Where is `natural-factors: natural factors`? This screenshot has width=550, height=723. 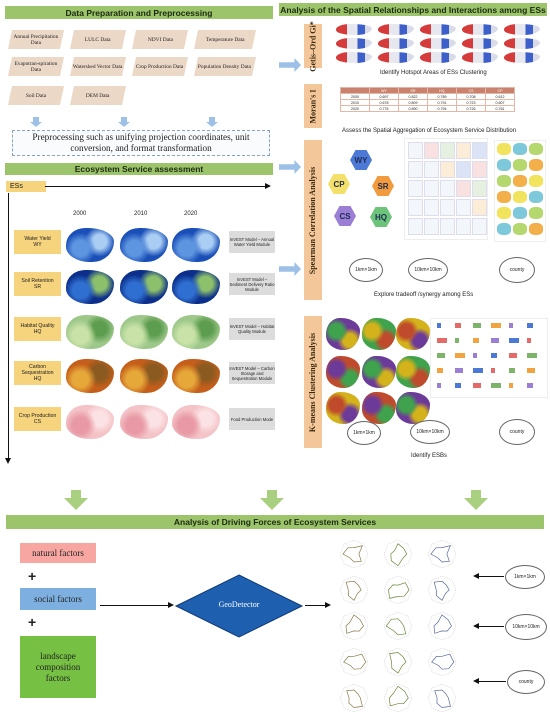
natural-factors: natural factors is located at coordinates (58, 553).